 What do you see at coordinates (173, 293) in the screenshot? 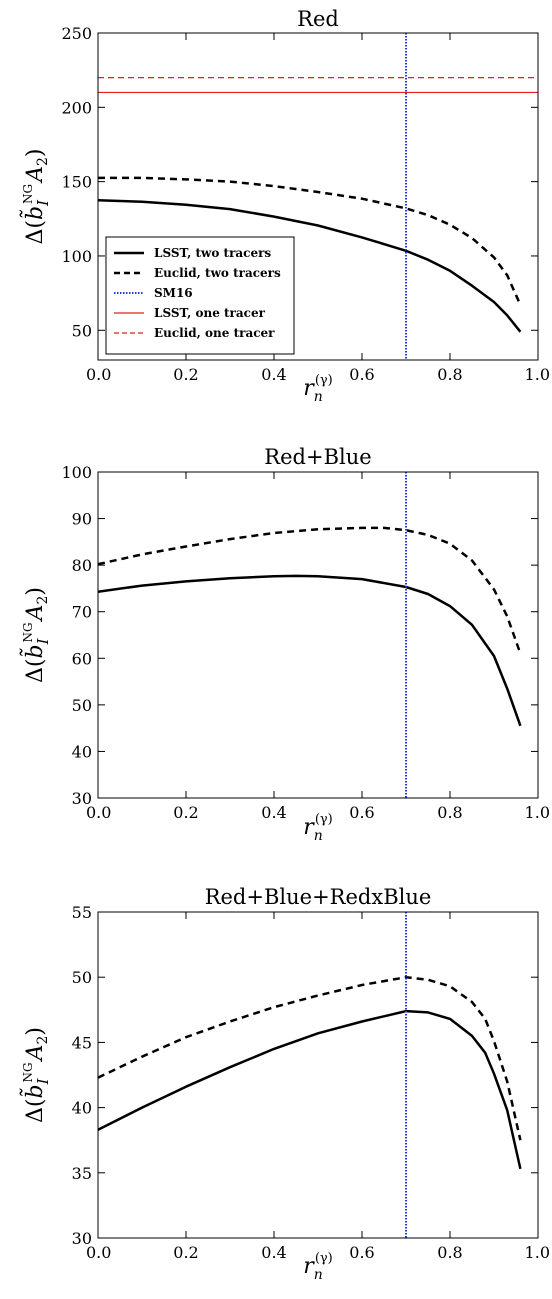
I see `legend-label: SM16` at bounding box center [173, 293].